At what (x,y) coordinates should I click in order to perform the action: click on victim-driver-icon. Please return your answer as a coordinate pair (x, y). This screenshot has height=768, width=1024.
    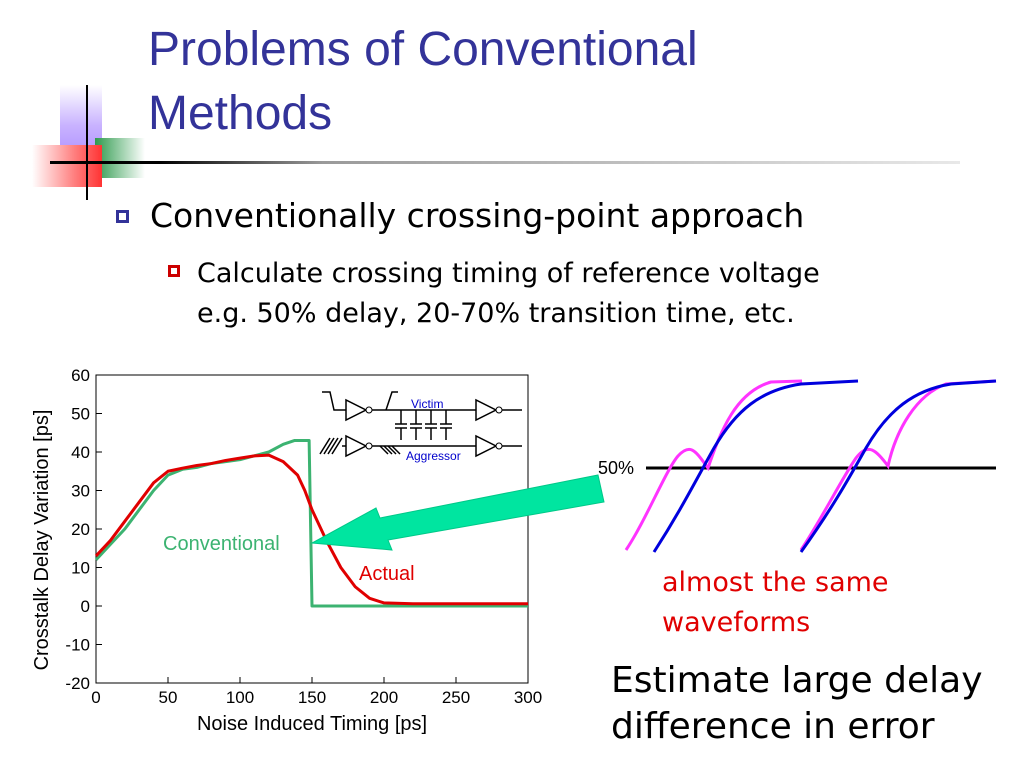
    Looking at the image, I should click on (356, 410).